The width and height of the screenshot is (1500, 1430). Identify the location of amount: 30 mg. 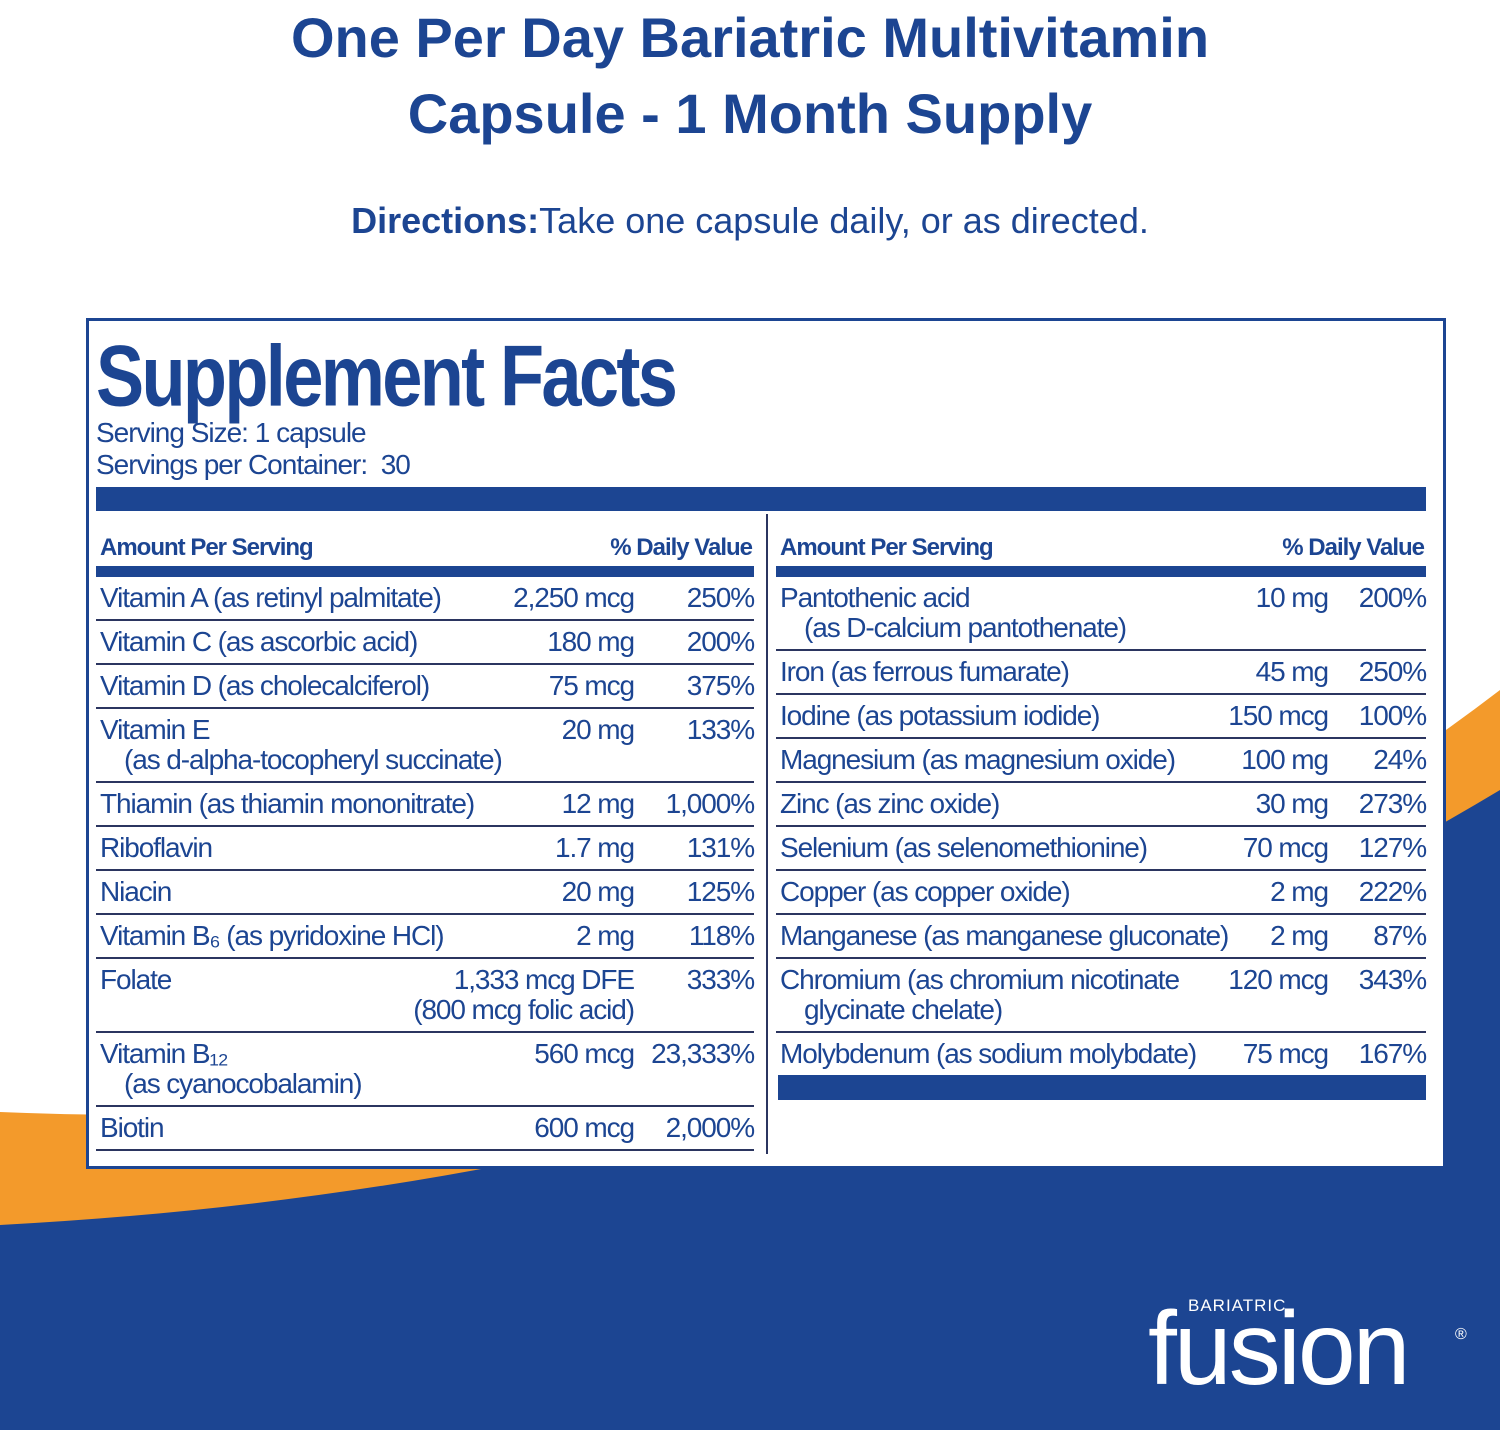
(1292, 803).